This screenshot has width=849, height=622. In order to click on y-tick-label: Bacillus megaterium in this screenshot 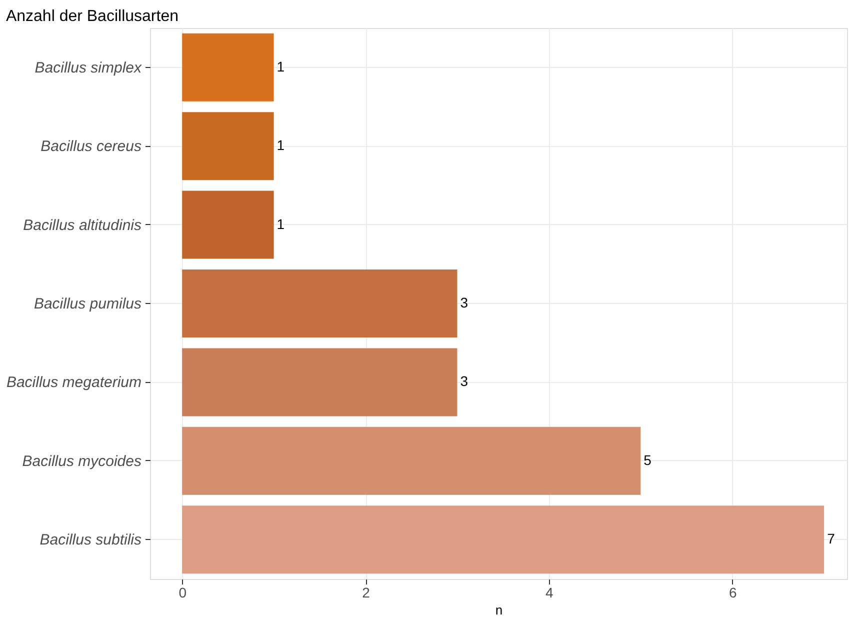, I will do `click(74, 383)`.